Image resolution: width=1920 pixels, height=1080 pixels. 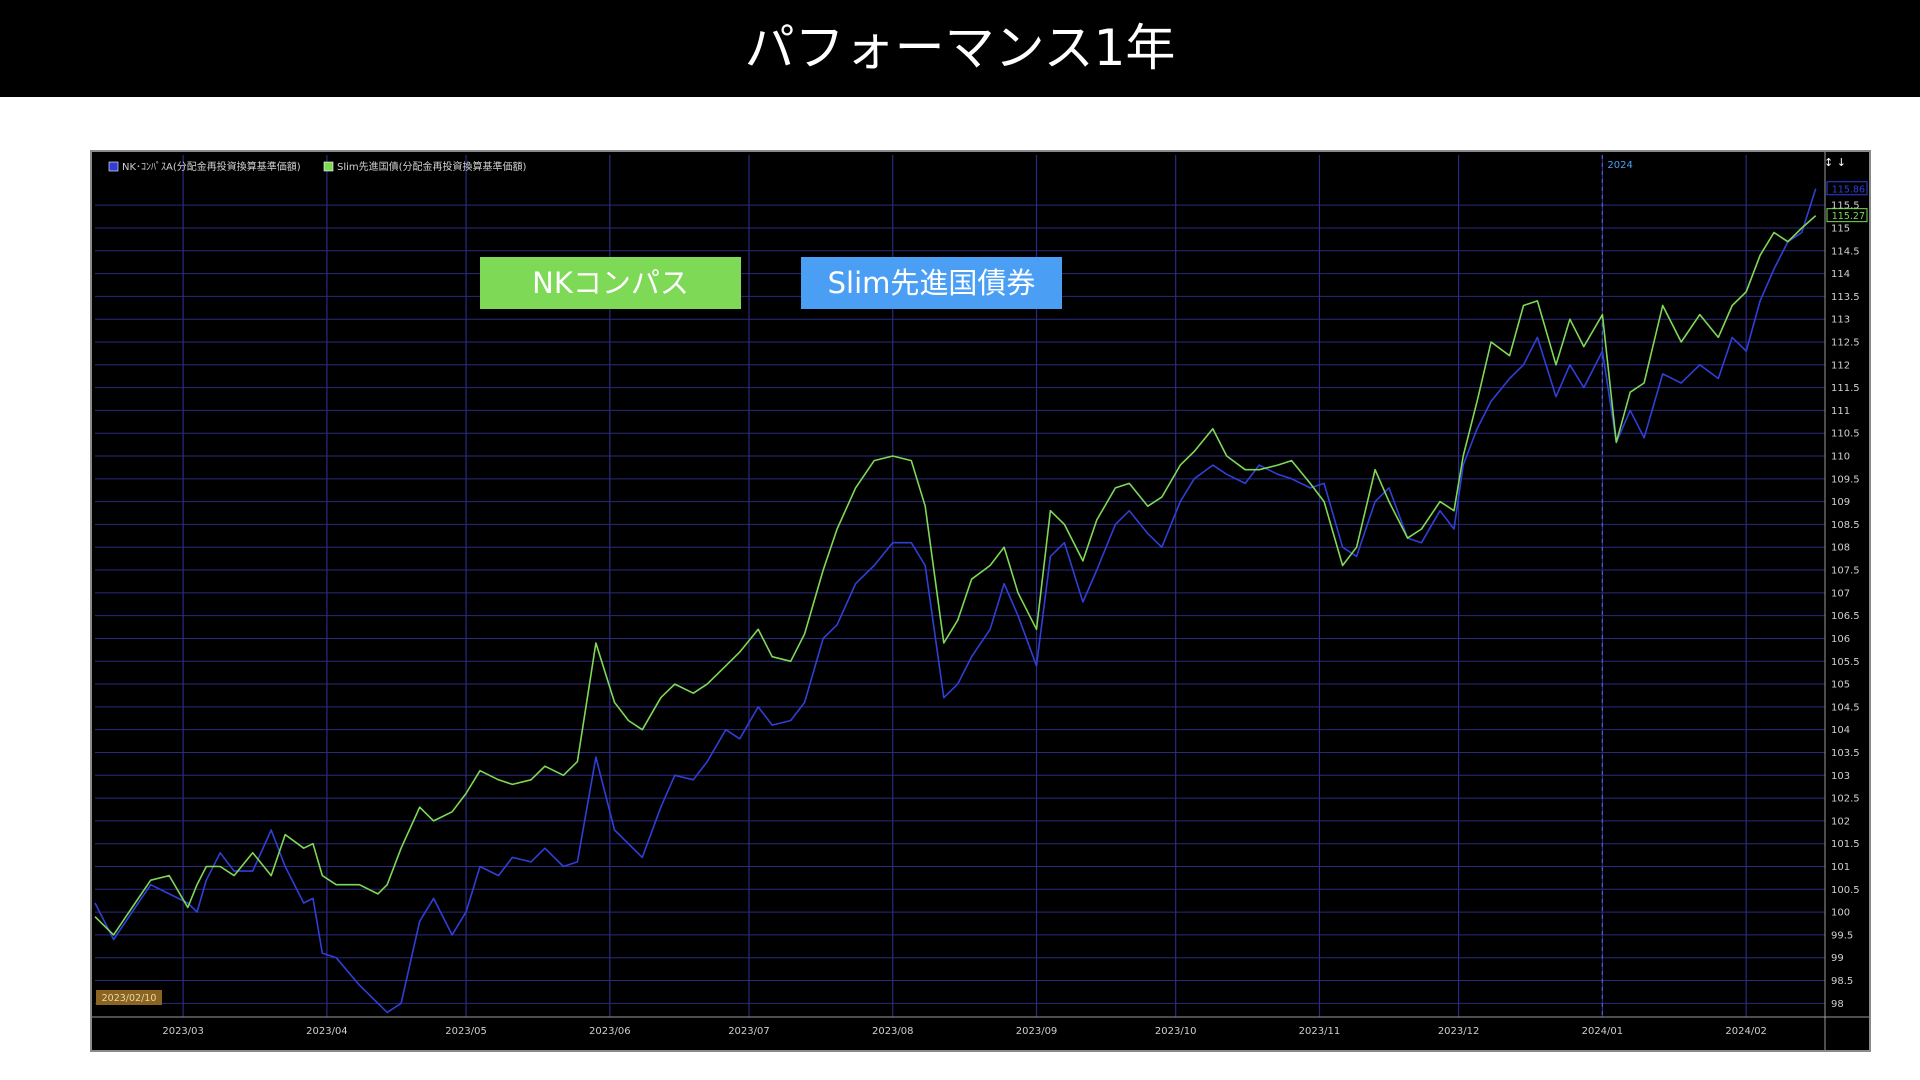 I want to click on scale-control: ↕ ↓, so click(x=1835, y=162).